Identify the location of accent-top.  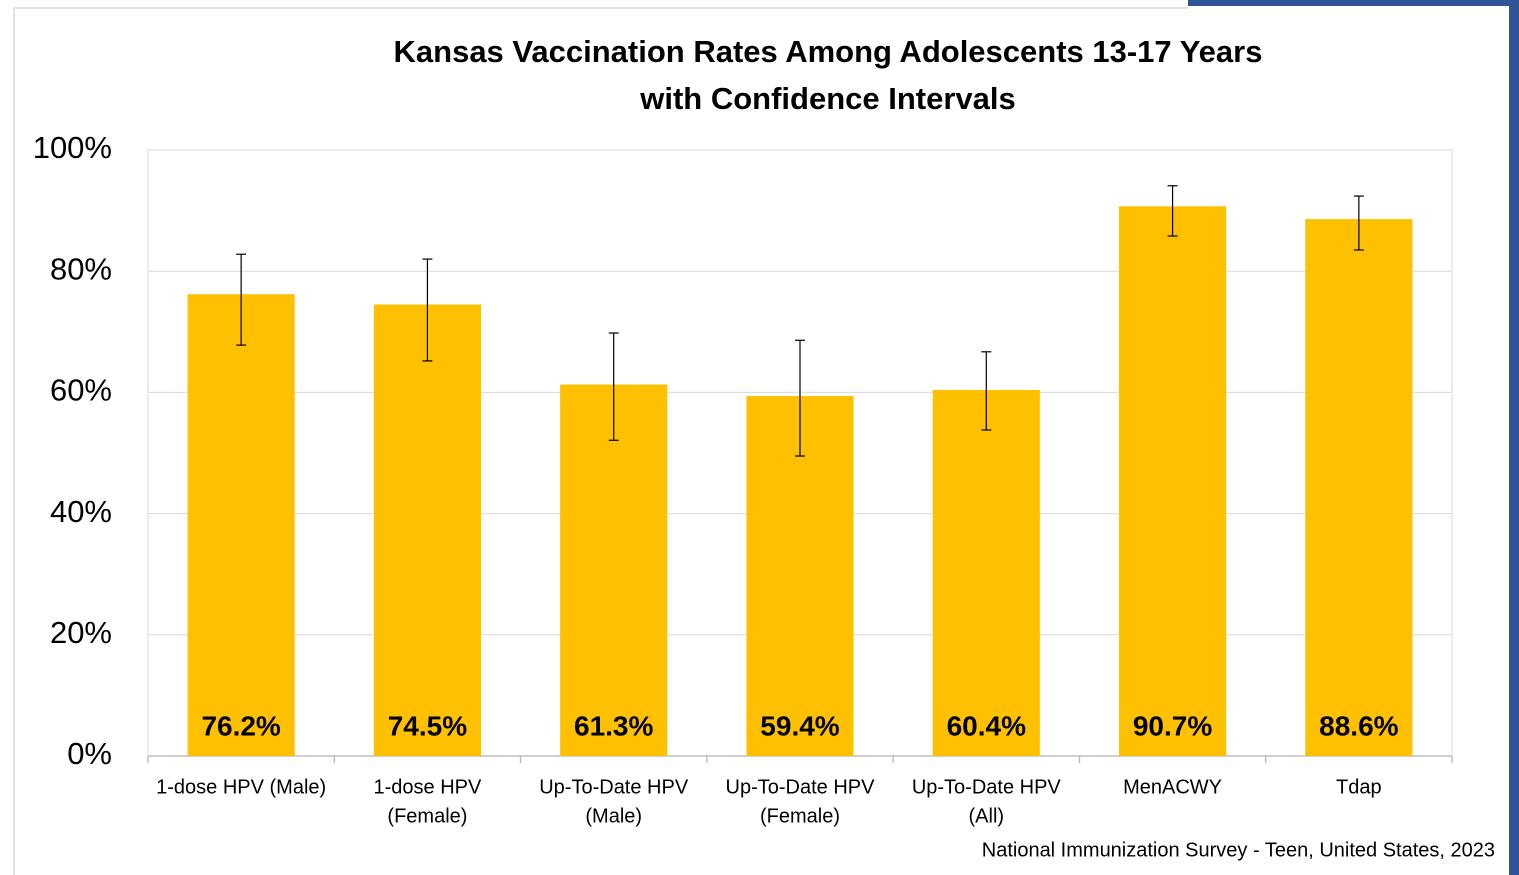
(1353, 3).